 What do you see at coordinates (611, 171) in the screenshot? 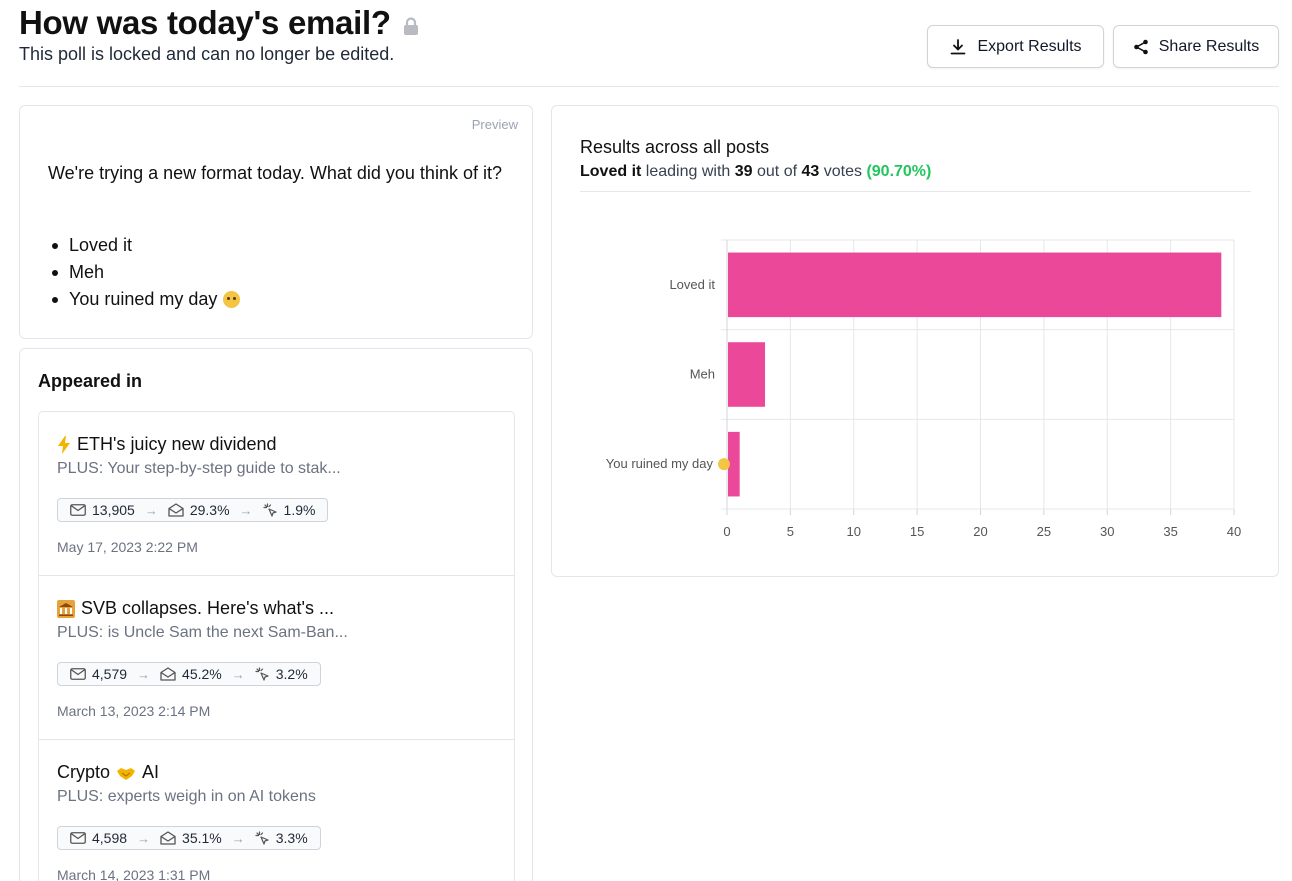
I see `leading-option: Loved it` at bounding box center [611, 171].